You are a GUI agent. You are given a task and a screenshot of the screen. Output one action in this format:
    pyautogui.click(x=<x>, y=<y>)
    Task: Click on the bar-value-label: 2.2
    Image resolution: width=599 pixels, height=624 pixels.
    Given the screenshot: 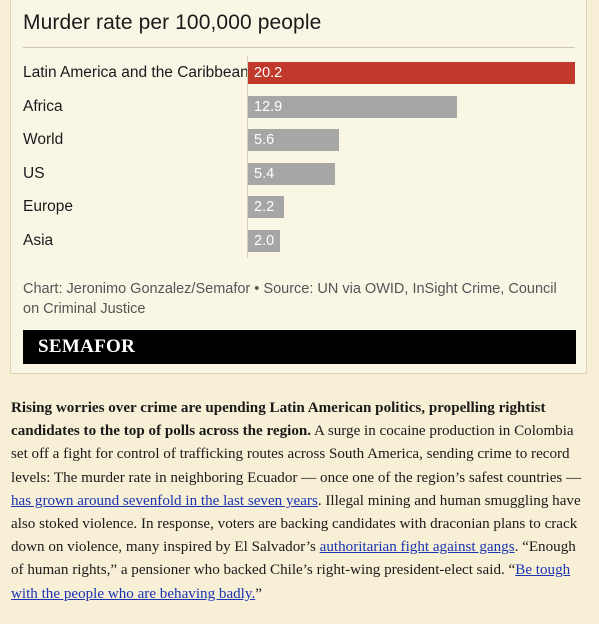 What is the action you would take?
    pyautogui.click(x=264, y=207)
    